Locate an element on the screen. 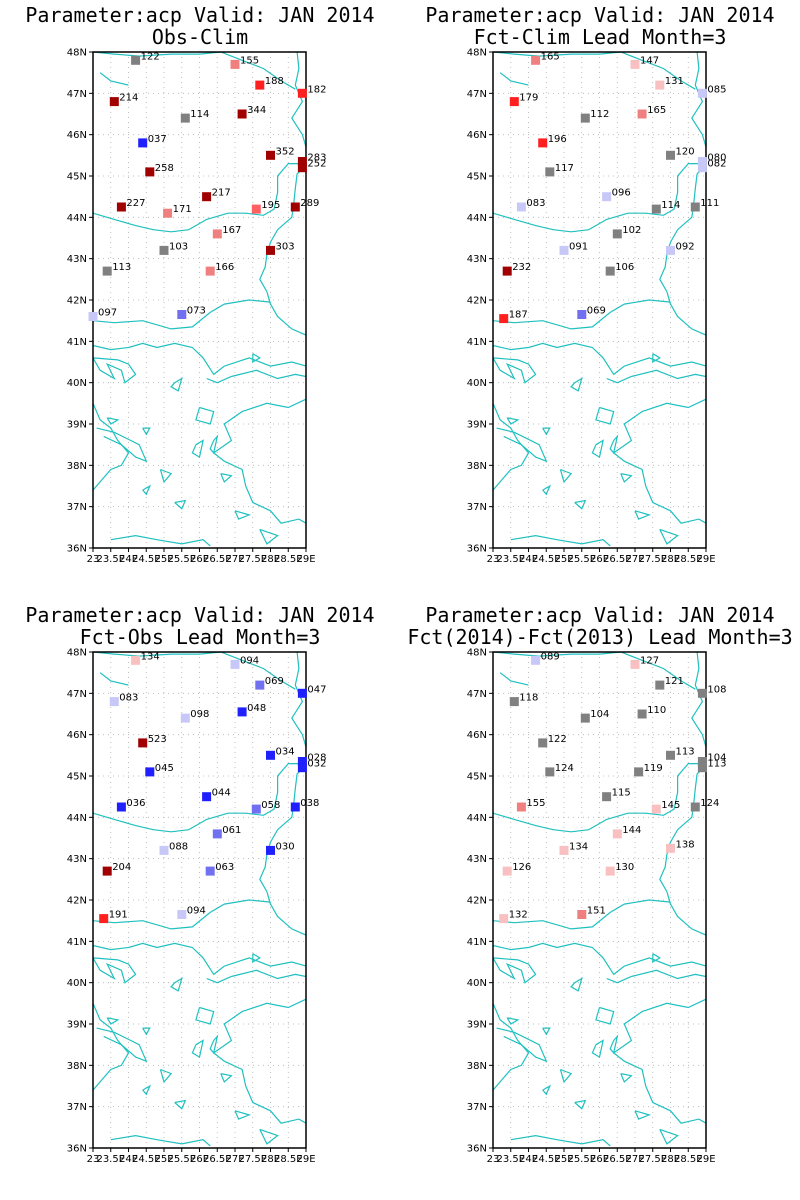 Image resolution: width=800 pixels, height=1200 pixels. panel-title-line2: Fct(2014)-Fct(2013) Lead Month=3 is located at coordinates (600, 637).